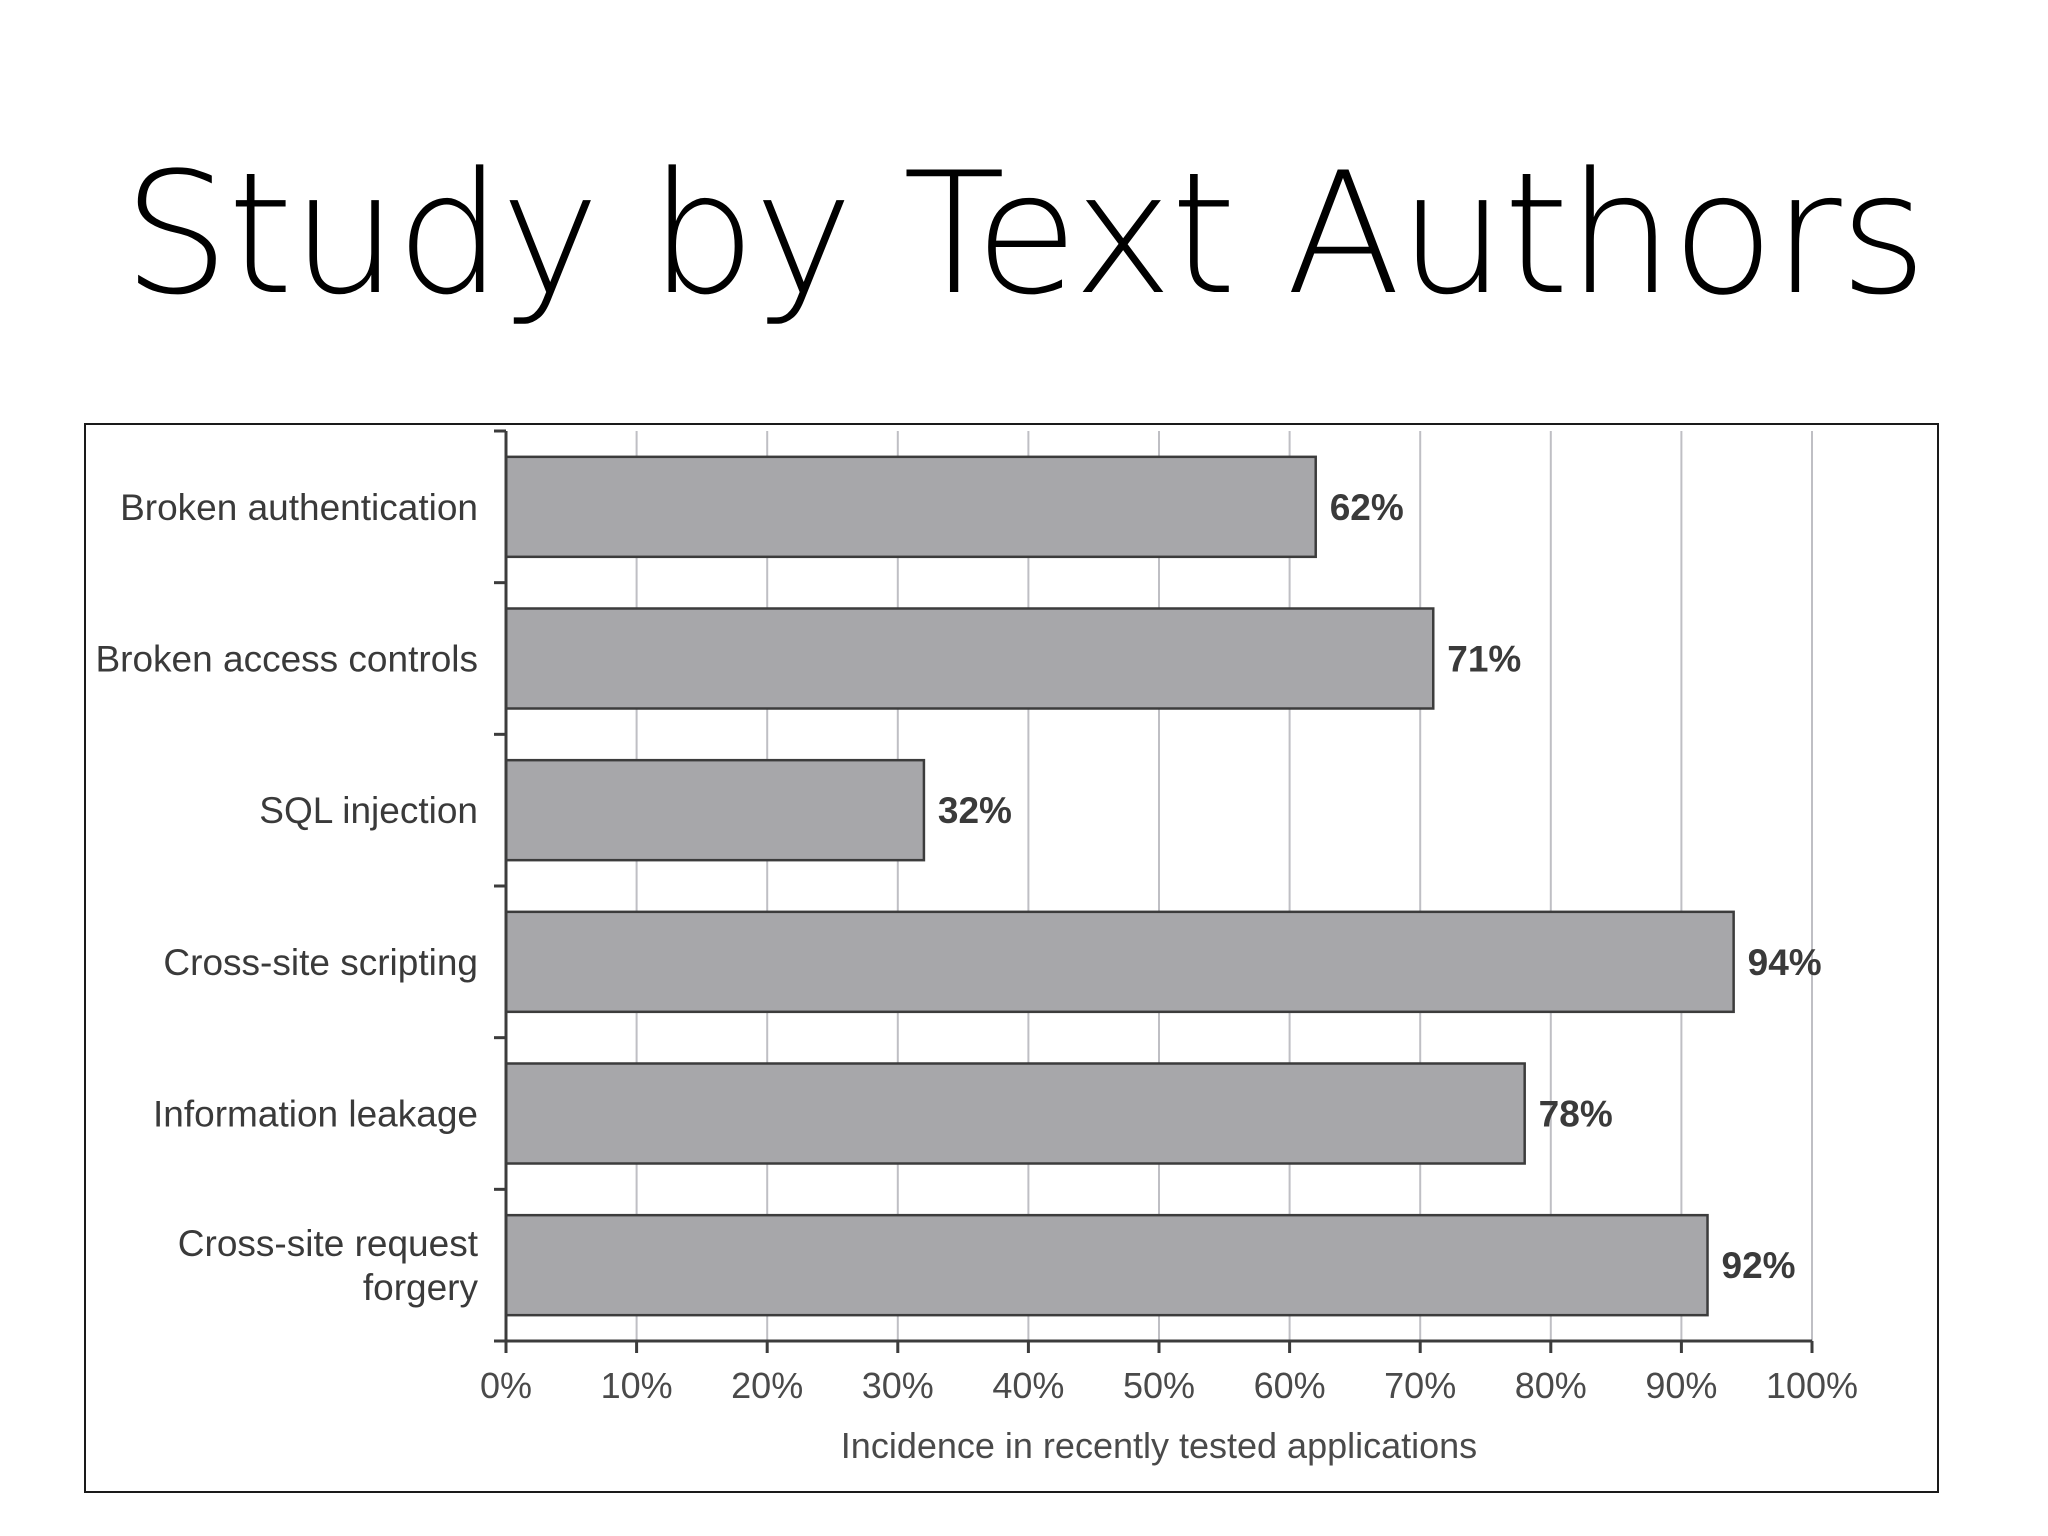  Describe the element at coordinates (1028, 1385) in the screenshot. I see `x-tick-label: 40%` at that location.